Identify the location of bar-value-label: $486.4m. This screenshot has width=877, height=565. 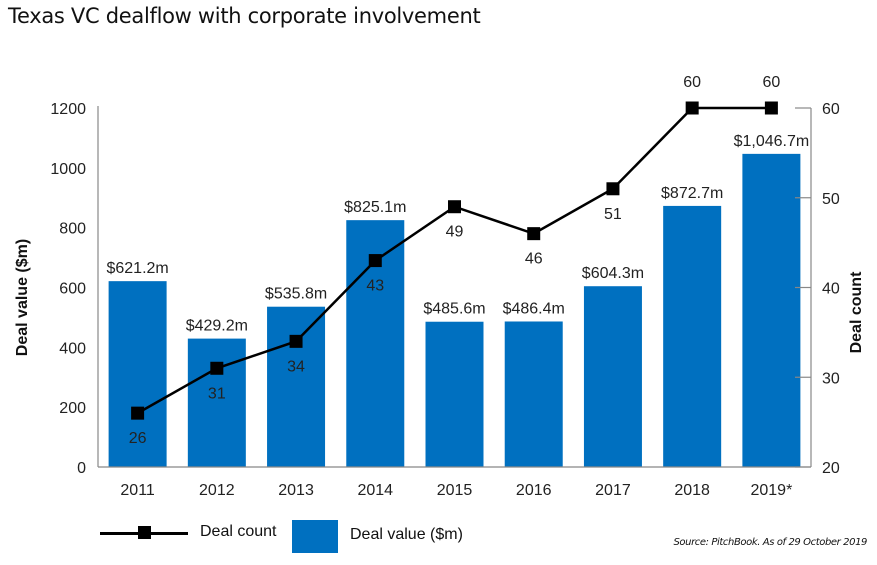
(534, 308).